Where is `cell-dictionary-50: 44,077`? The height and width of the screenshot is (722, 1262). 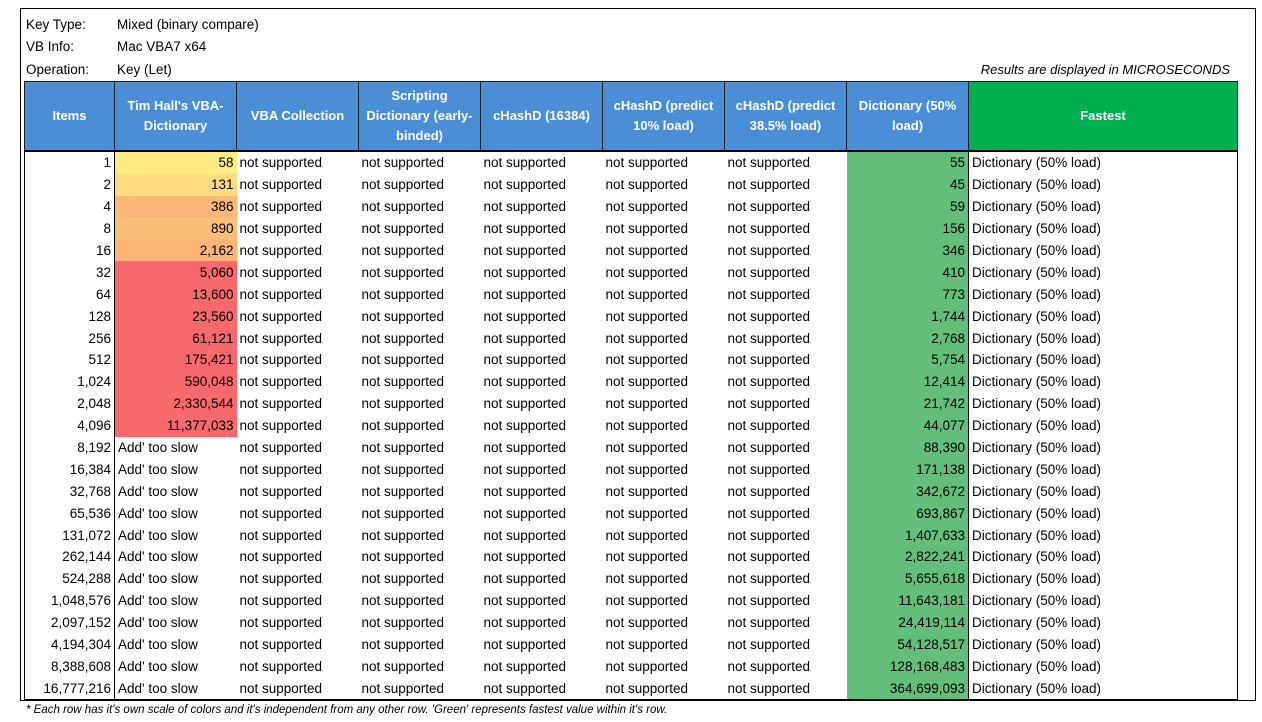
cell-dictionary-50: 44,077 is located at coordinates (907, 425).